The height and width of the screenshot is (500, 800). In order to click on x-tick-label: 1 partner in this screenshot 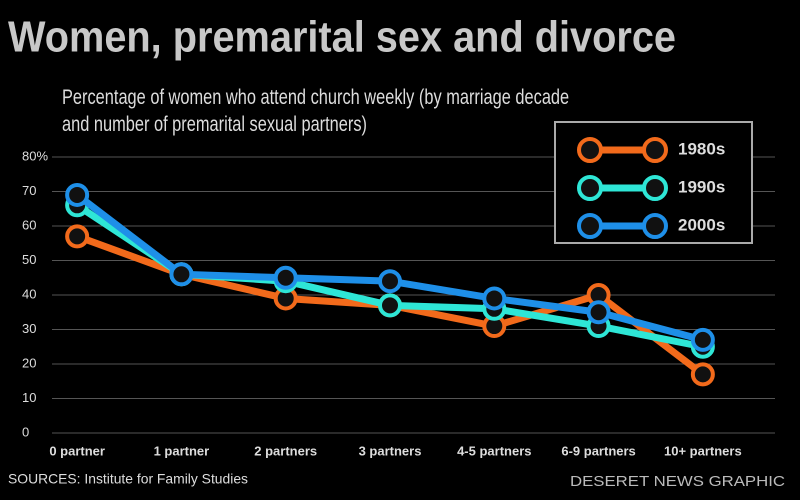, I will do `click(182, 450)`.